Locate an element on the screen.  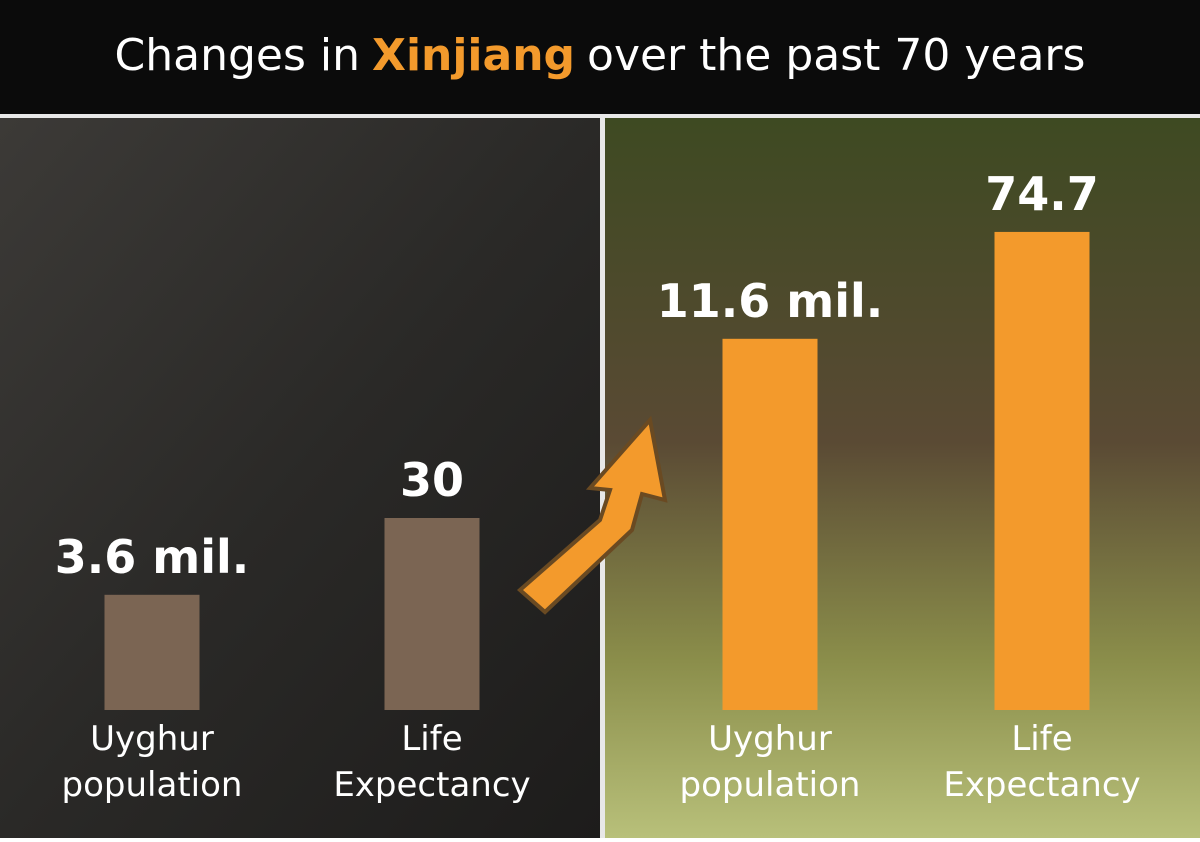
arrow is located at coordinates (592, 515).